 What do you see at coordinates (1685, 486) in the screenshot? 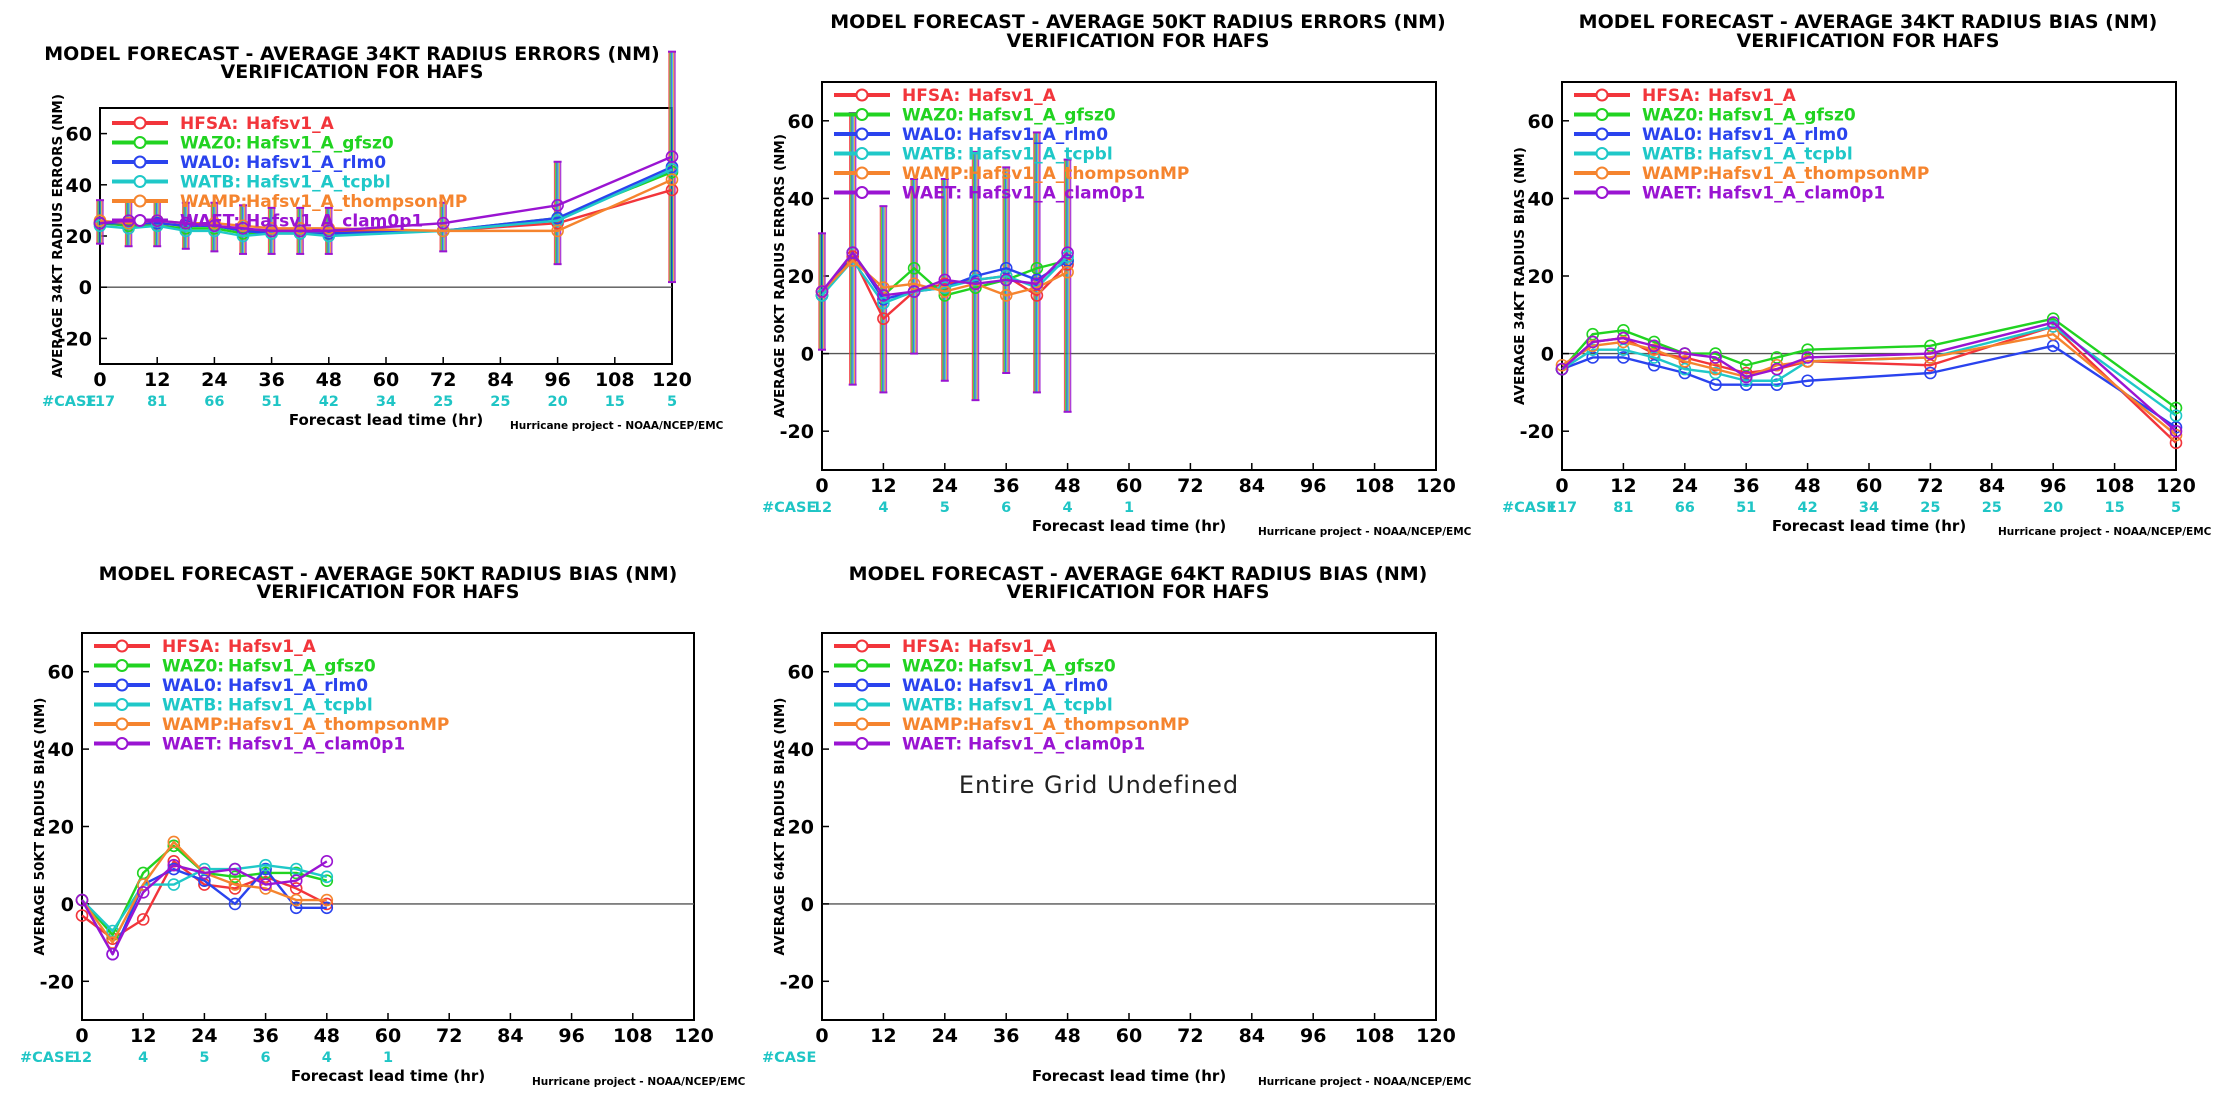
I see `x-tick-label: 24` at bounding box center [1685, 486].